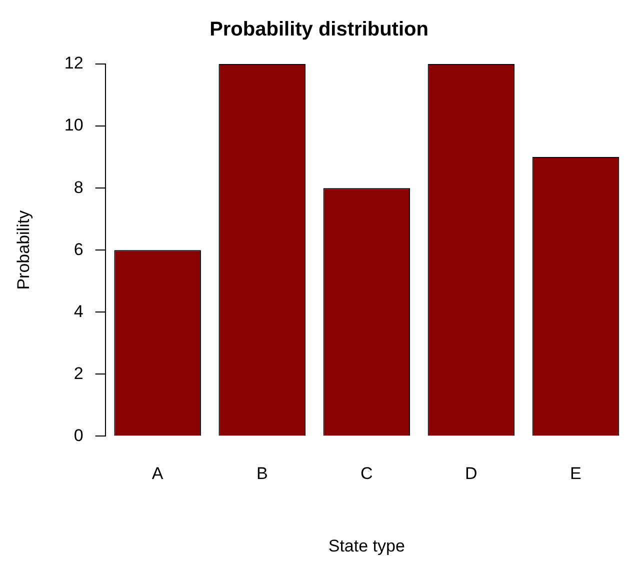  I want to click on x-tick-label: C, so click(366, 474).